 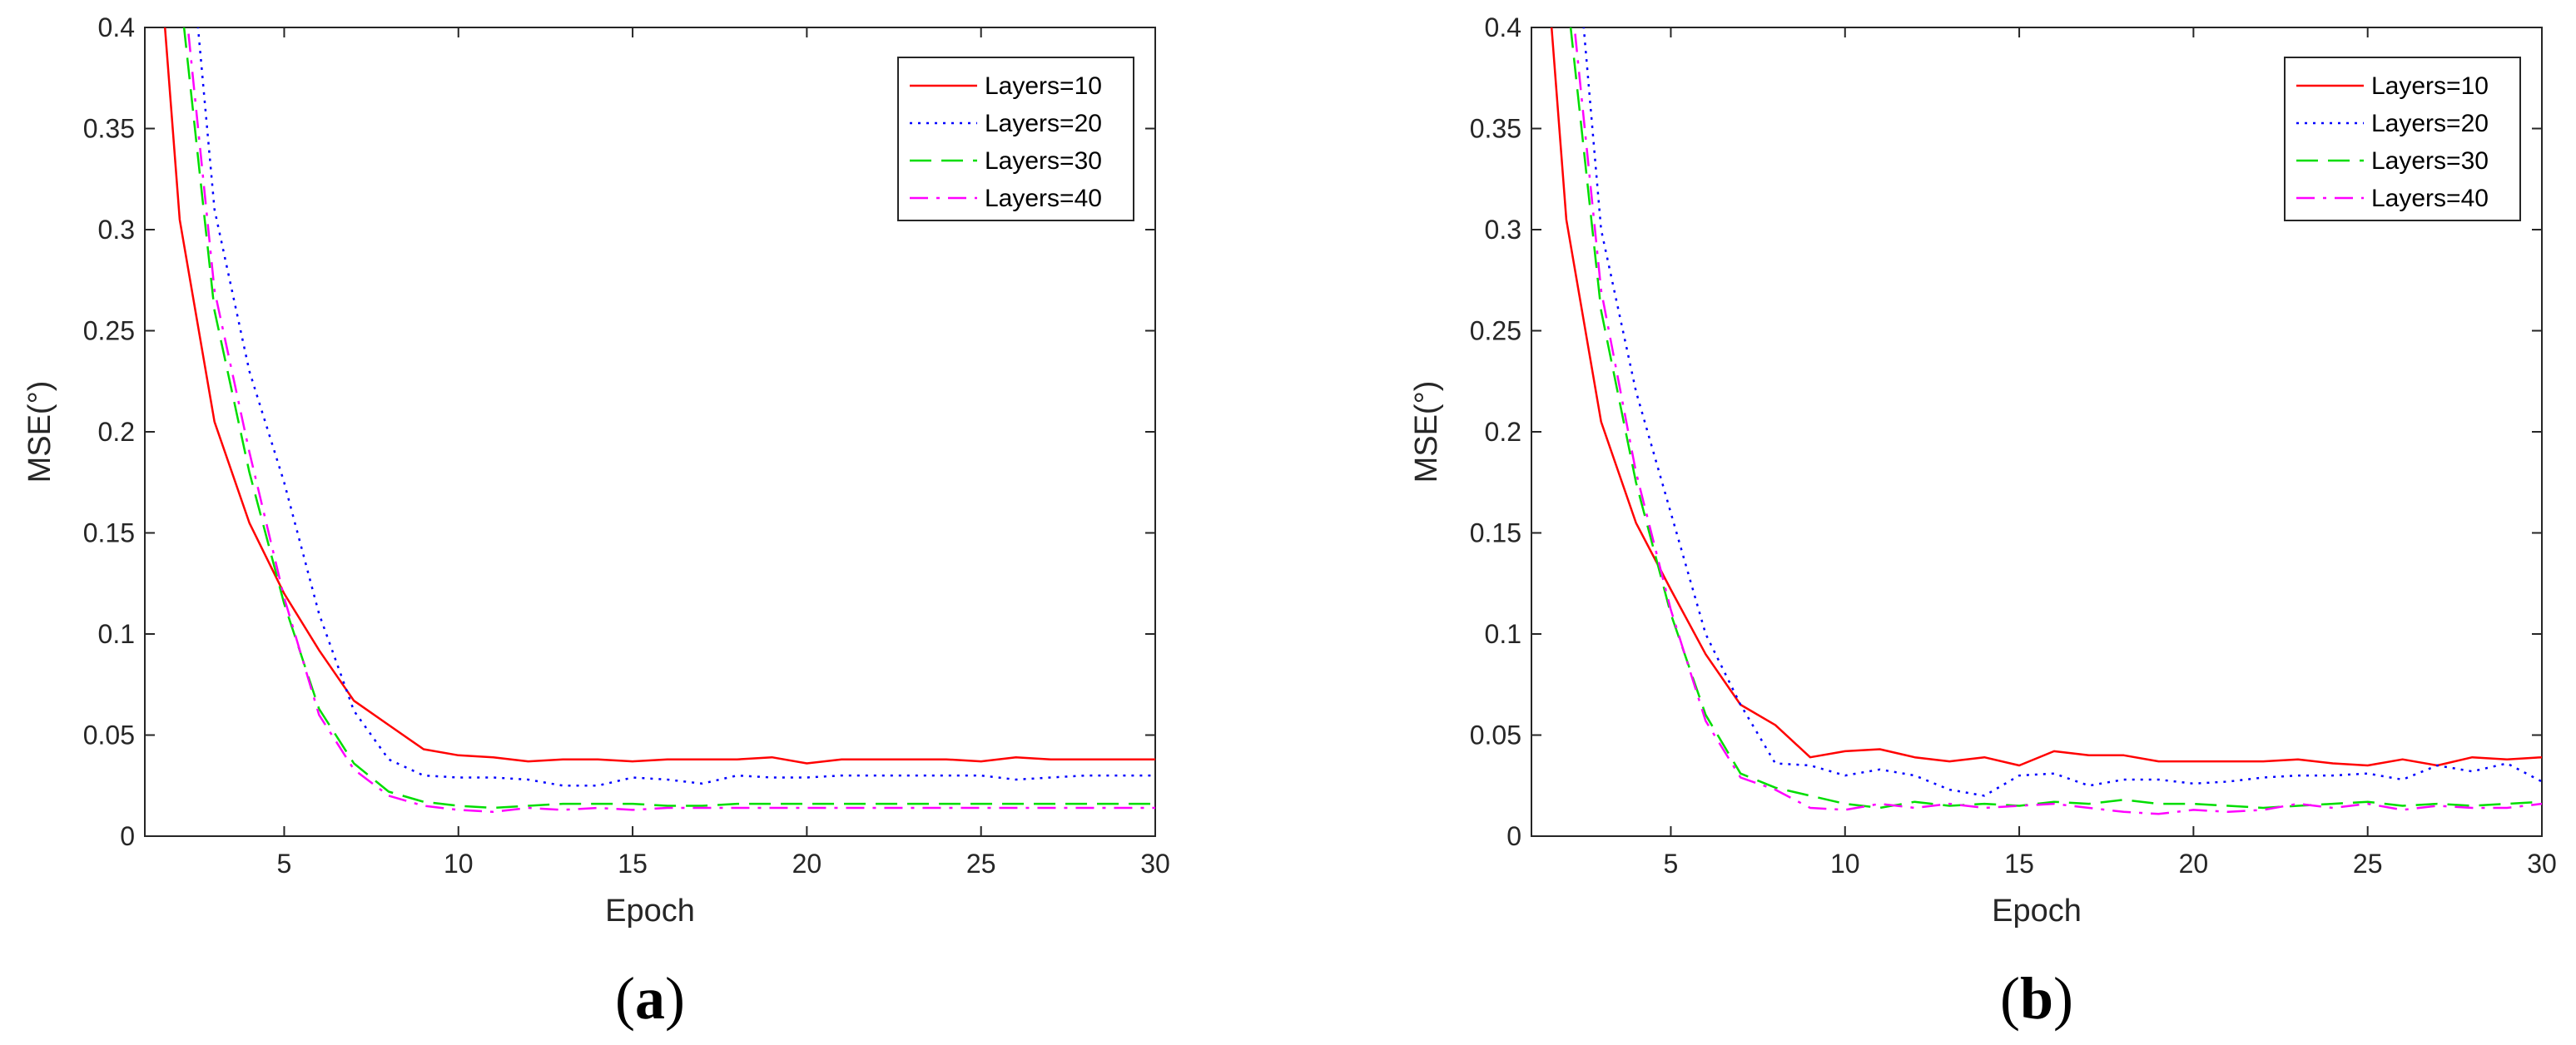 I want to click on caption-b: (b), so click(x=2036, y=998).